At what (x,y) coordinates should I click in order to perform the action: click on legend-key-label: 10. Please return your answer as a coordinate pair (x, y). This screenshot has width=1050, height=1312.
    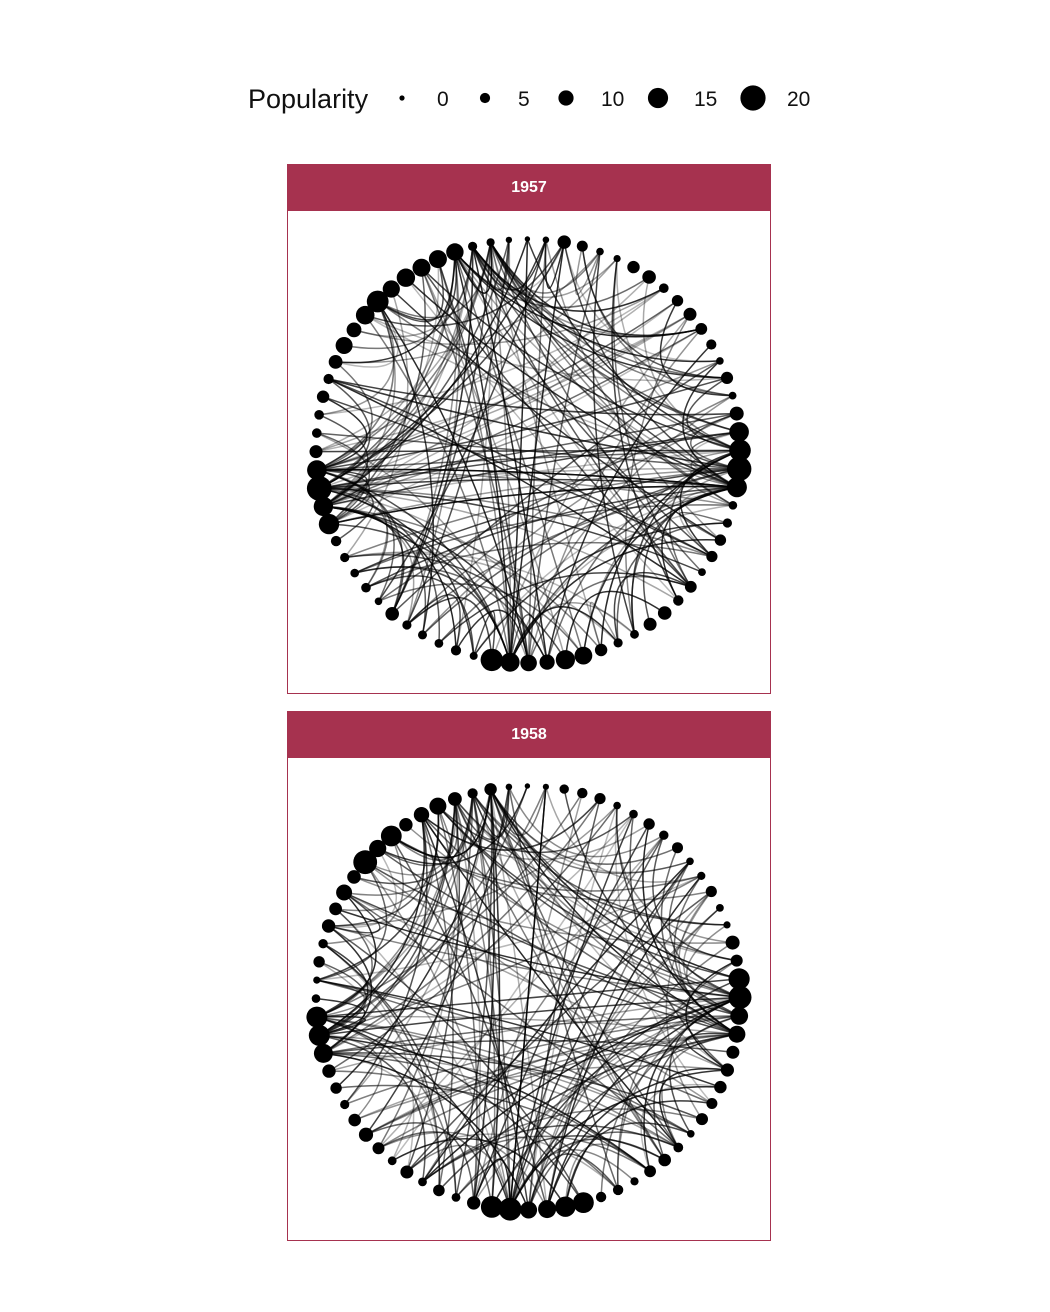
    Looking at the image, I should click on (612, 99).